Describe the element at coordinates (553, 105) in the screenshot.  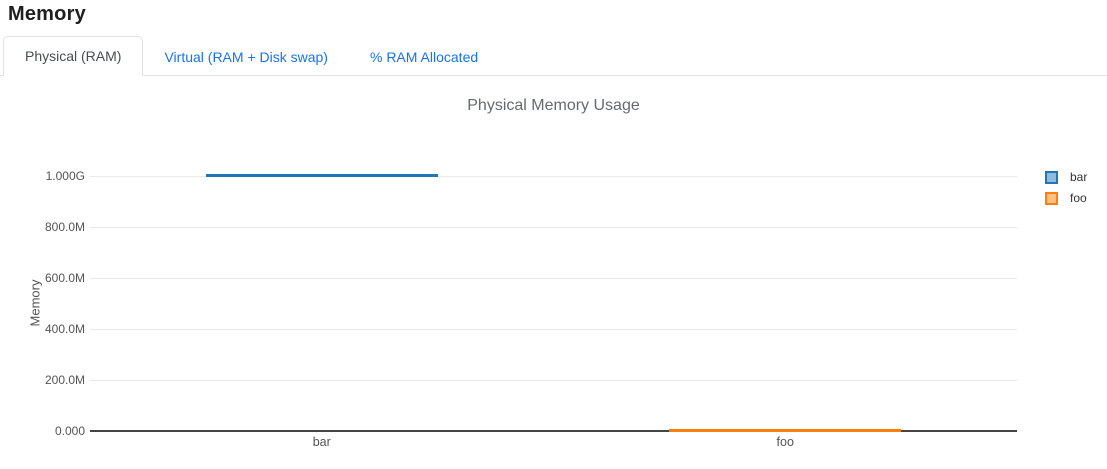
I see `chart-title: Physical Memory Usage` at that location.